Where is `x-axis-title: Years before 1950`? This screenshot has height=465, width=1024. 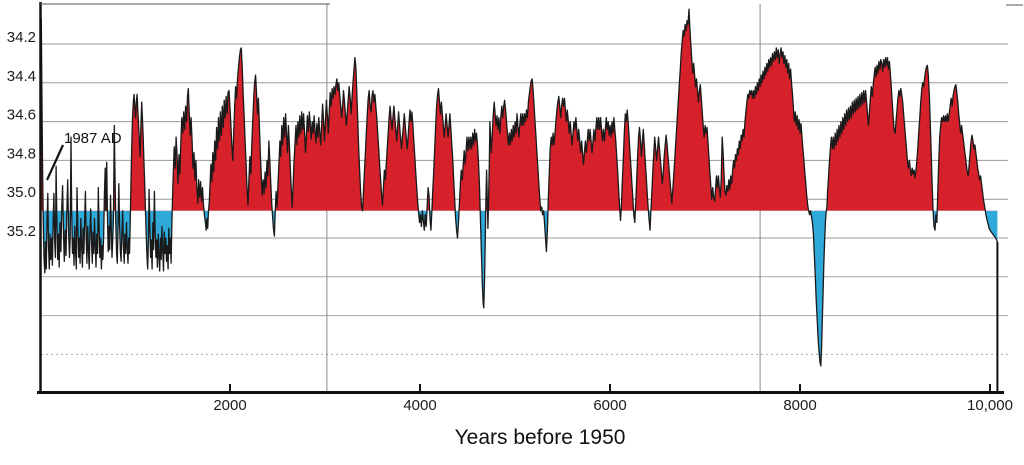 x-axis-title: Years before 1950 is located at coordinates (540, 437).